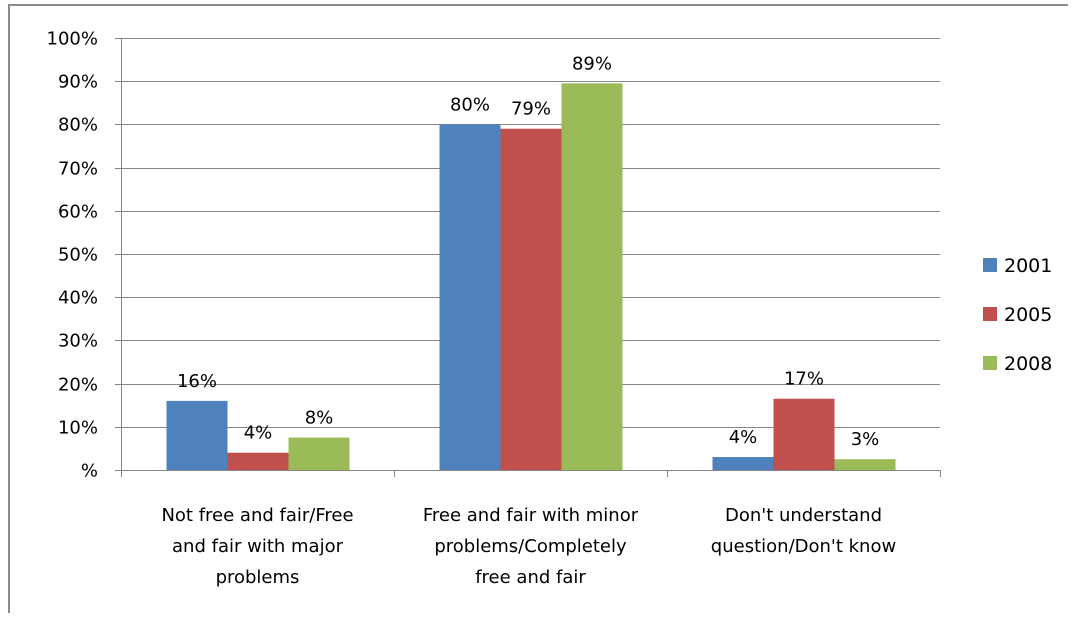 The image size is (1073, 619). I want to click on x-category-label: Free and fair with minor, so click(531, 515).